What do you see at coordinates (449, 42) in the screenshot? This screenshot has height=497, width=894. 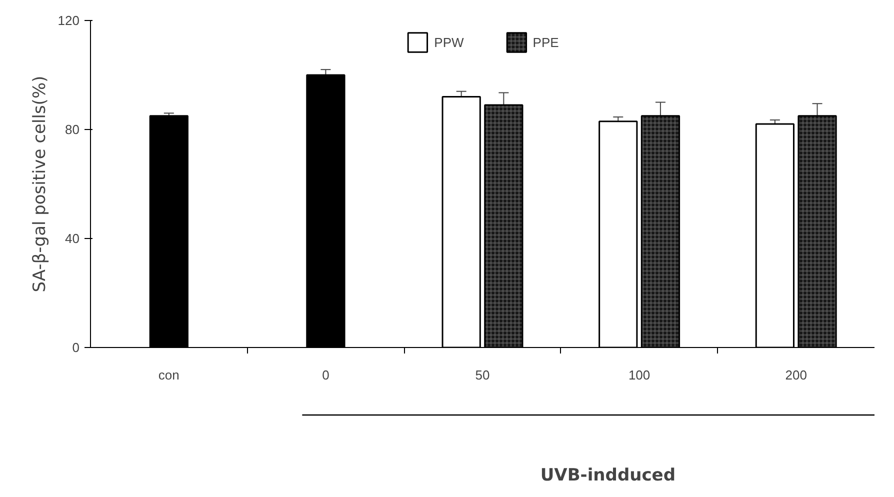 I see `legend-label: PPW` at bounding box center [449, 42].